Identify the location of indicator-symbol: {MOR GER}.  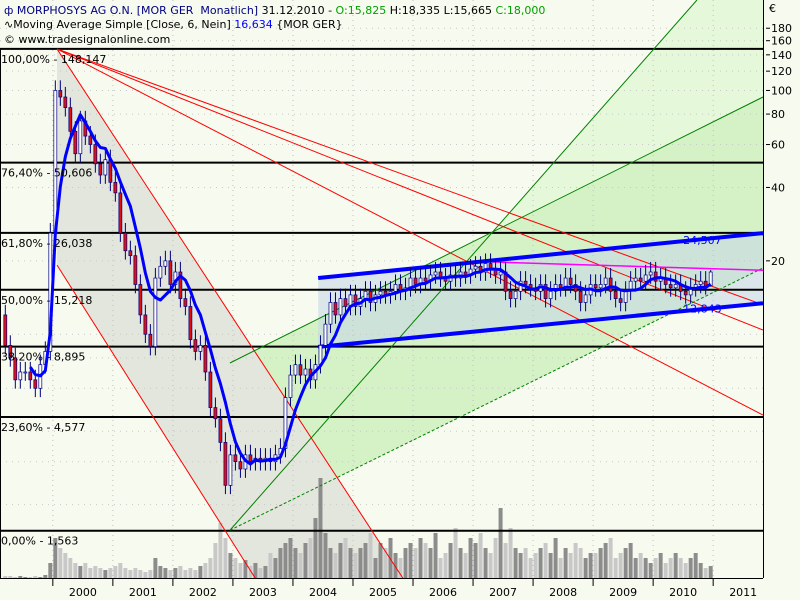
(307, 24).